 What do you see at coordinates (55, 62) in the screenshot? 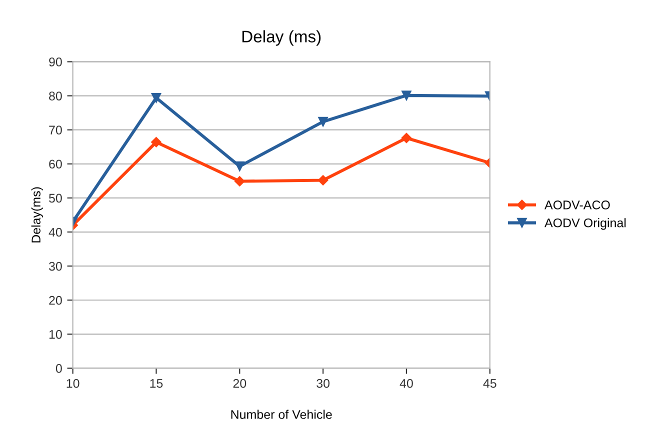
I see `y-tick-label: 90` at bounding box center [55, 62].